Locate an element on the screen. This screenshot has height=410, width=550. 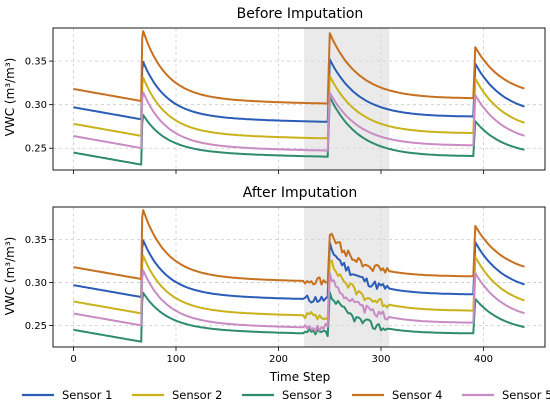
legend-label: Sensor 5 is located at coordinates (526, 395).